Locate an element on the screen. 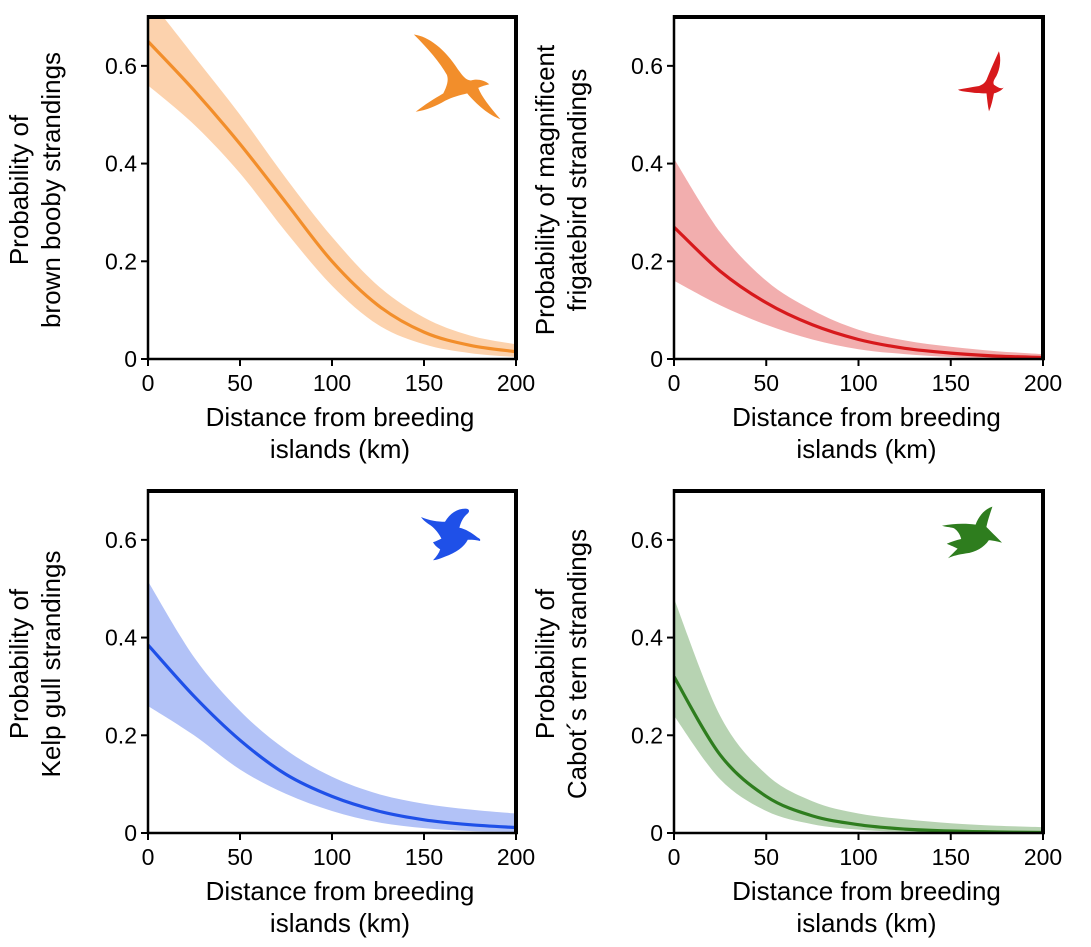 The image size is (1091, 947). cabots-tern-silhouette-icon is located at coordinates (972, 532).